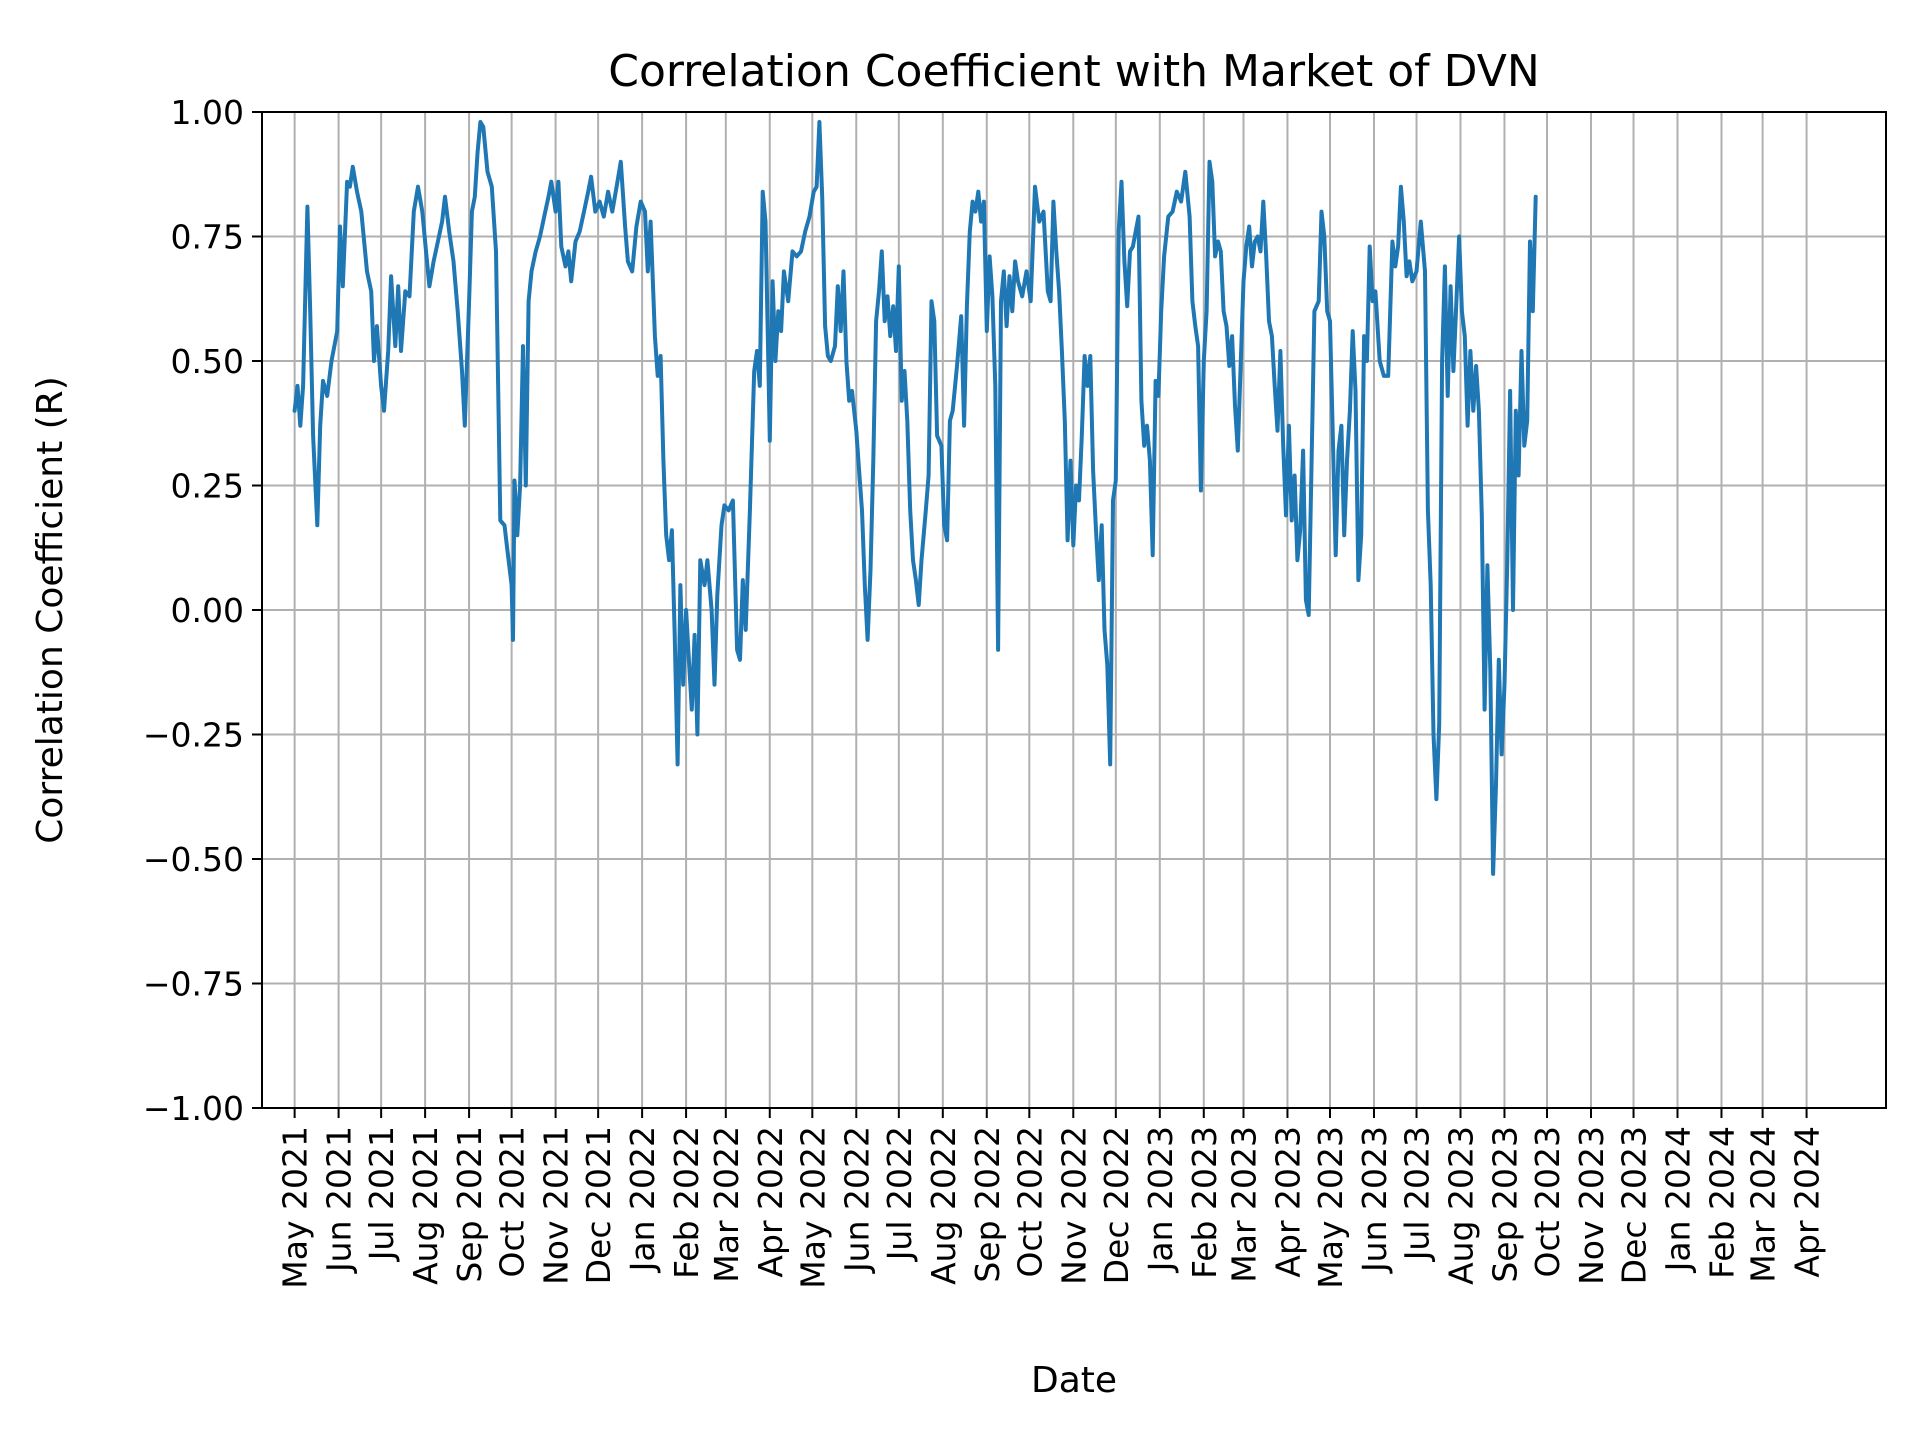 The height and width of the screenshot is (1440, 1920). What do you see at coordinates (339, 1200) in the screenshot?
I see `x-tick-label: Jun 2021` at bounding box center [339, 1200].